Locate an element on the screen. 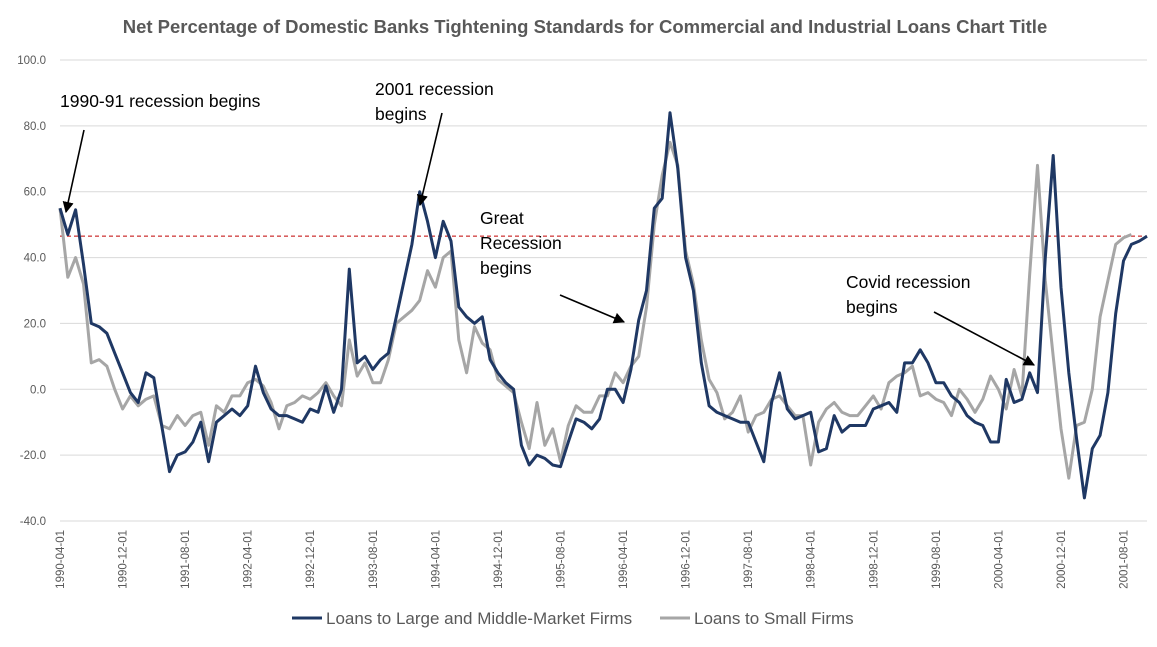 The height and width of the screenshot is (647, 1157). x-tick-label: 1993-08-01 is located at coordinates (374, 559).